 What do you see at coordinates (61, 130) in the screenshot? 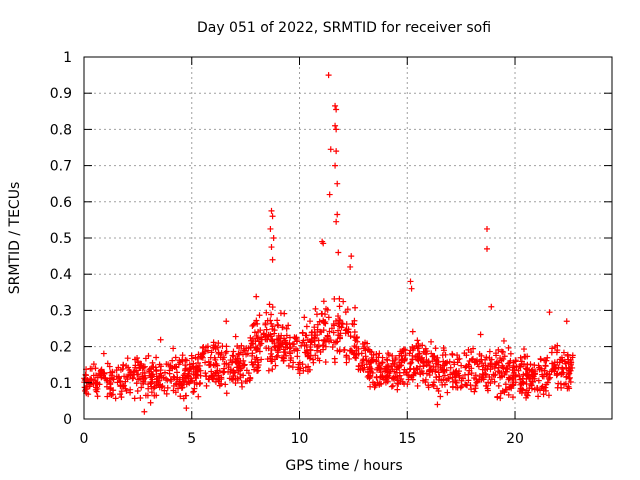
I see `y-tick-label: 0.8` at bounding box center [61, 130].